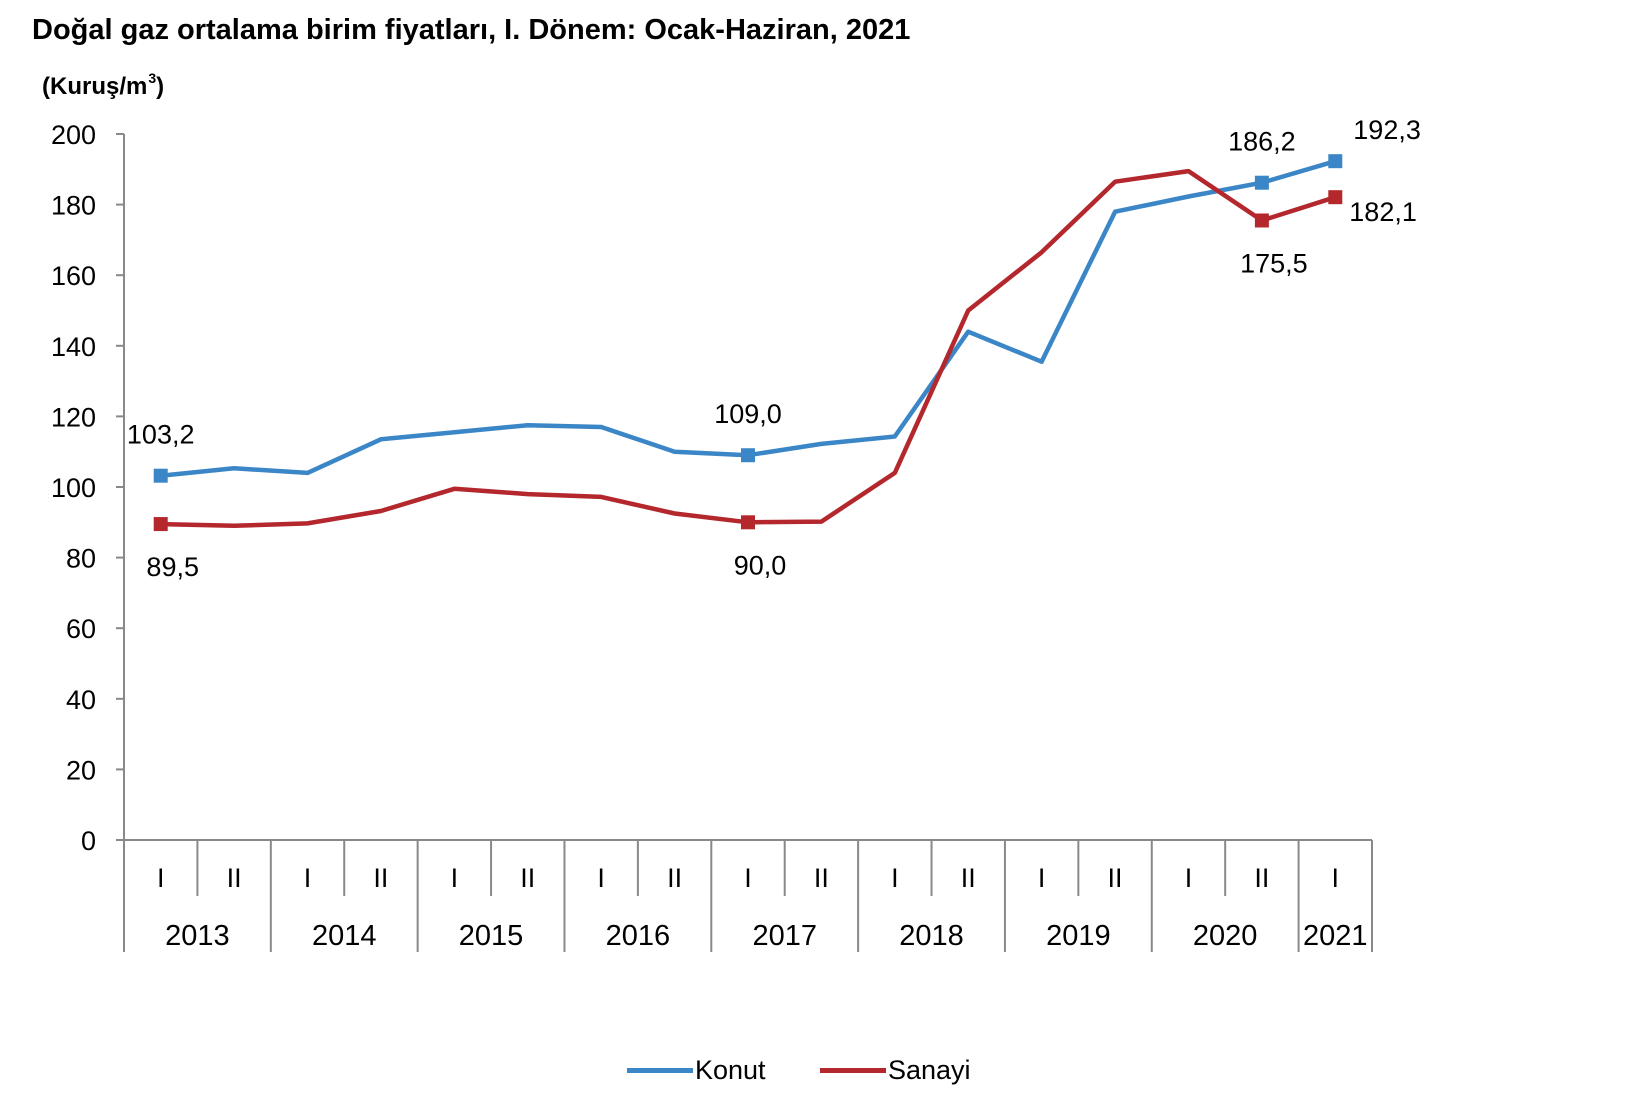  I want to click on data-label-konut-0: 103,2, so click(161, 435).